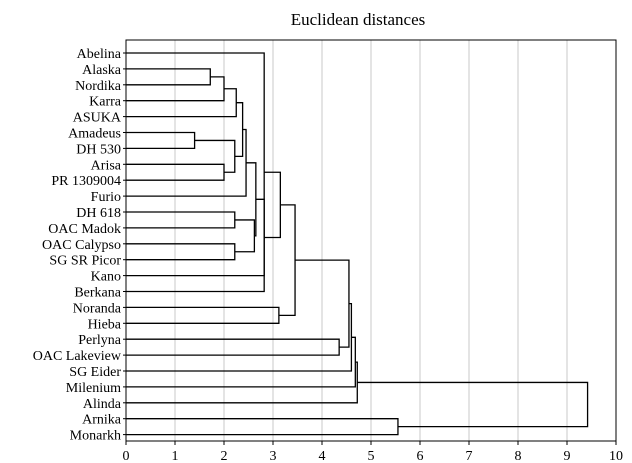 This screenshot has height=463, width=632. I want to click on leaf-label: Amadeus, so click(94, 134).